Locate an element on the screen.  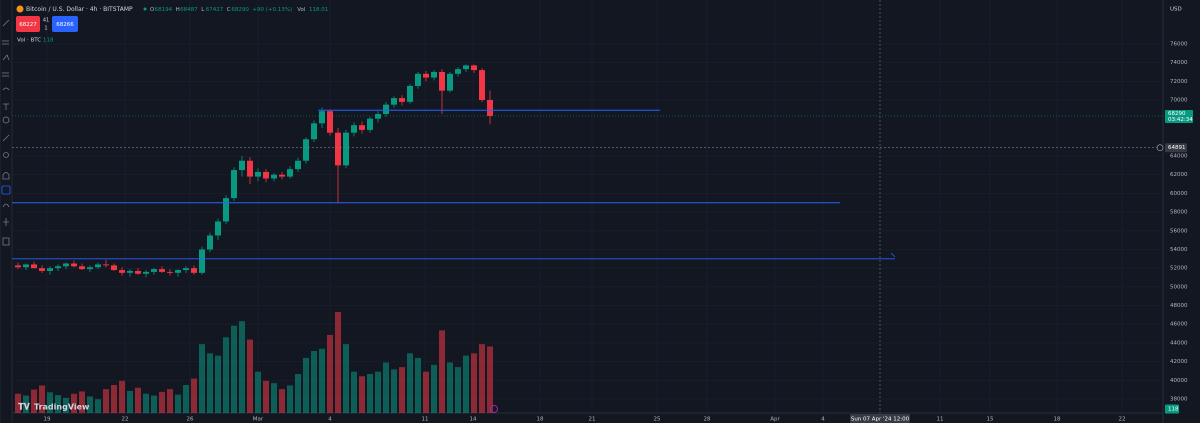
x-tick-label: 26 is located at coordinates (190, 420).